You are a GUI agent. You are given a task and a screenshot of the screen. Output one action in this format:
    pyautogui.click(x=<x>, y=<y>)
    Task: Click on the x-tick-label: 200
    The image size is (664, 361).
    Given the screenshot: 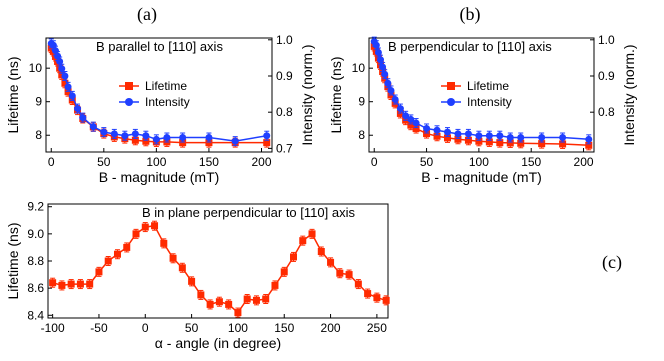 What is the action you would take?
    pyautogui.click(x=261, y=162)
    